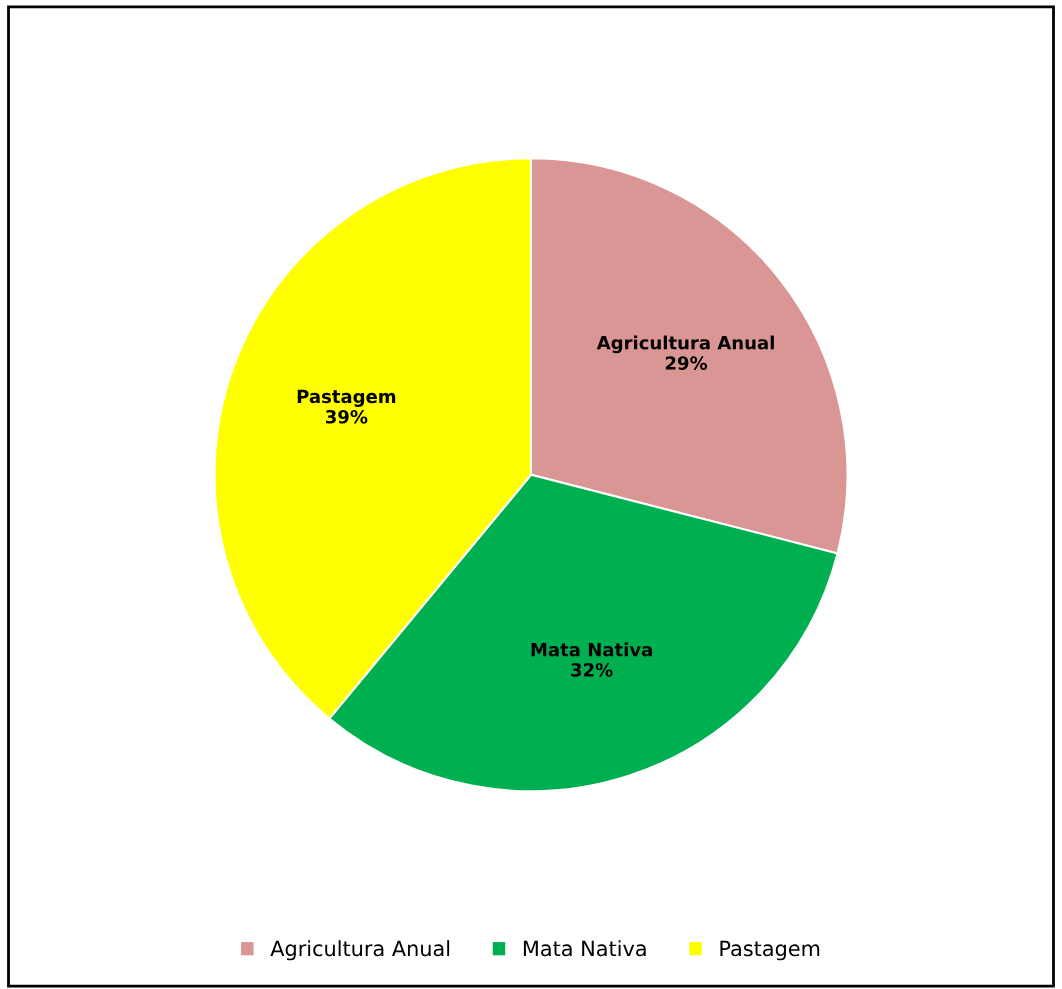 This screenshot has height=989, width=1062. I want to click on slice-label: Pastagem, so click(346, 398).